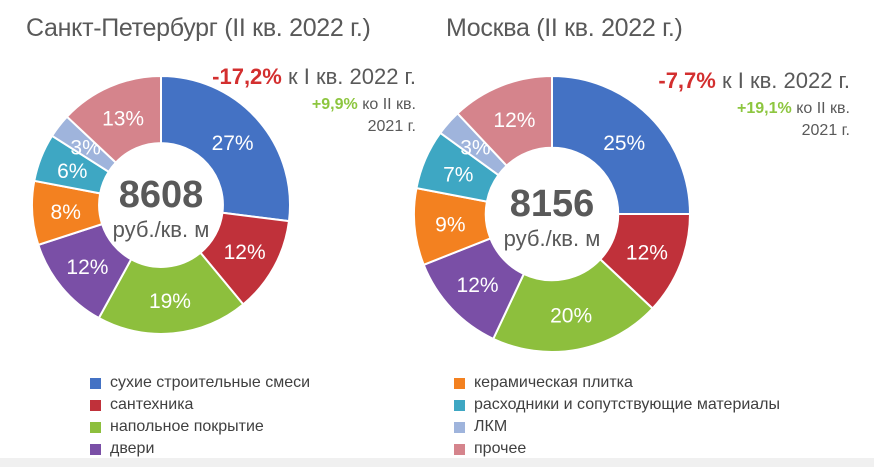 This screenshot has height=467, width=874. I want to click on slice-label-spb-0: 27%, so click(233, 143).